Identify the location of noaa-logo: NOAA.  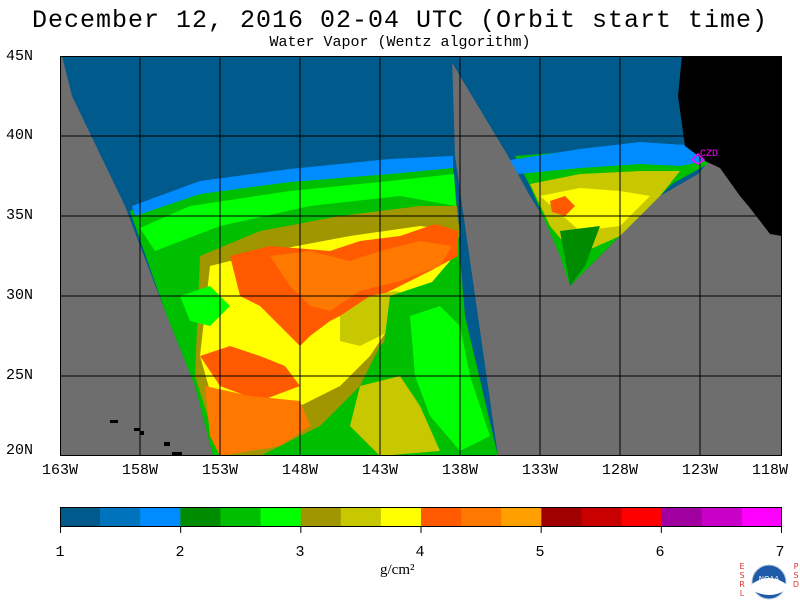
(769, 578).